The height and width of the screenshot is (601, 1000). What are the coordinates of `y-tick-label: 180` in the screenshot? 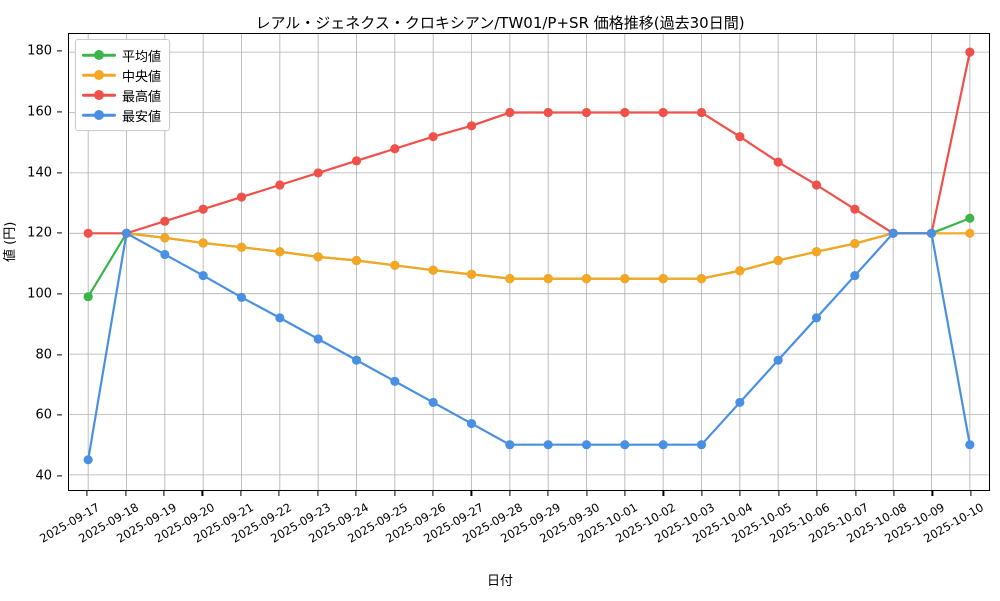 It's located at (39, 51).